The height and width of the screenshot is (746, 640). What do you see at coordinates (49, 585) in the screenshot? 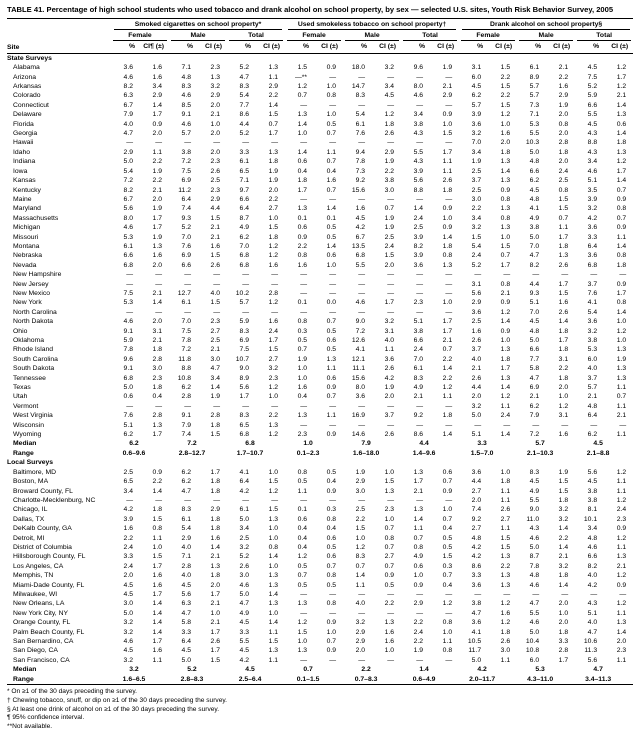
I see `site-name: Miami-Dade County, FL` at bounding box center [49, 585].